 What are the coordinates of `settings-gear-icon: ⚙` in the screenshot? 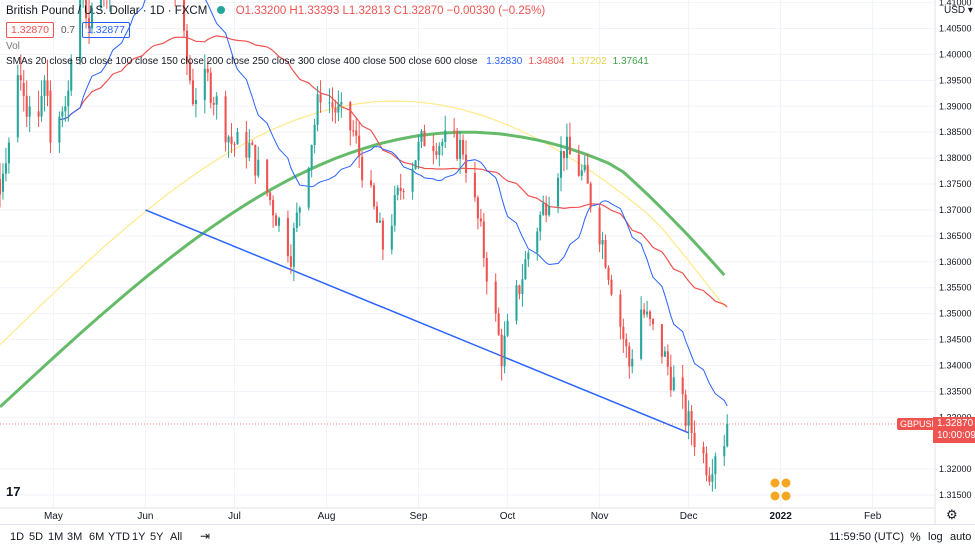 It's located at (952, 514).